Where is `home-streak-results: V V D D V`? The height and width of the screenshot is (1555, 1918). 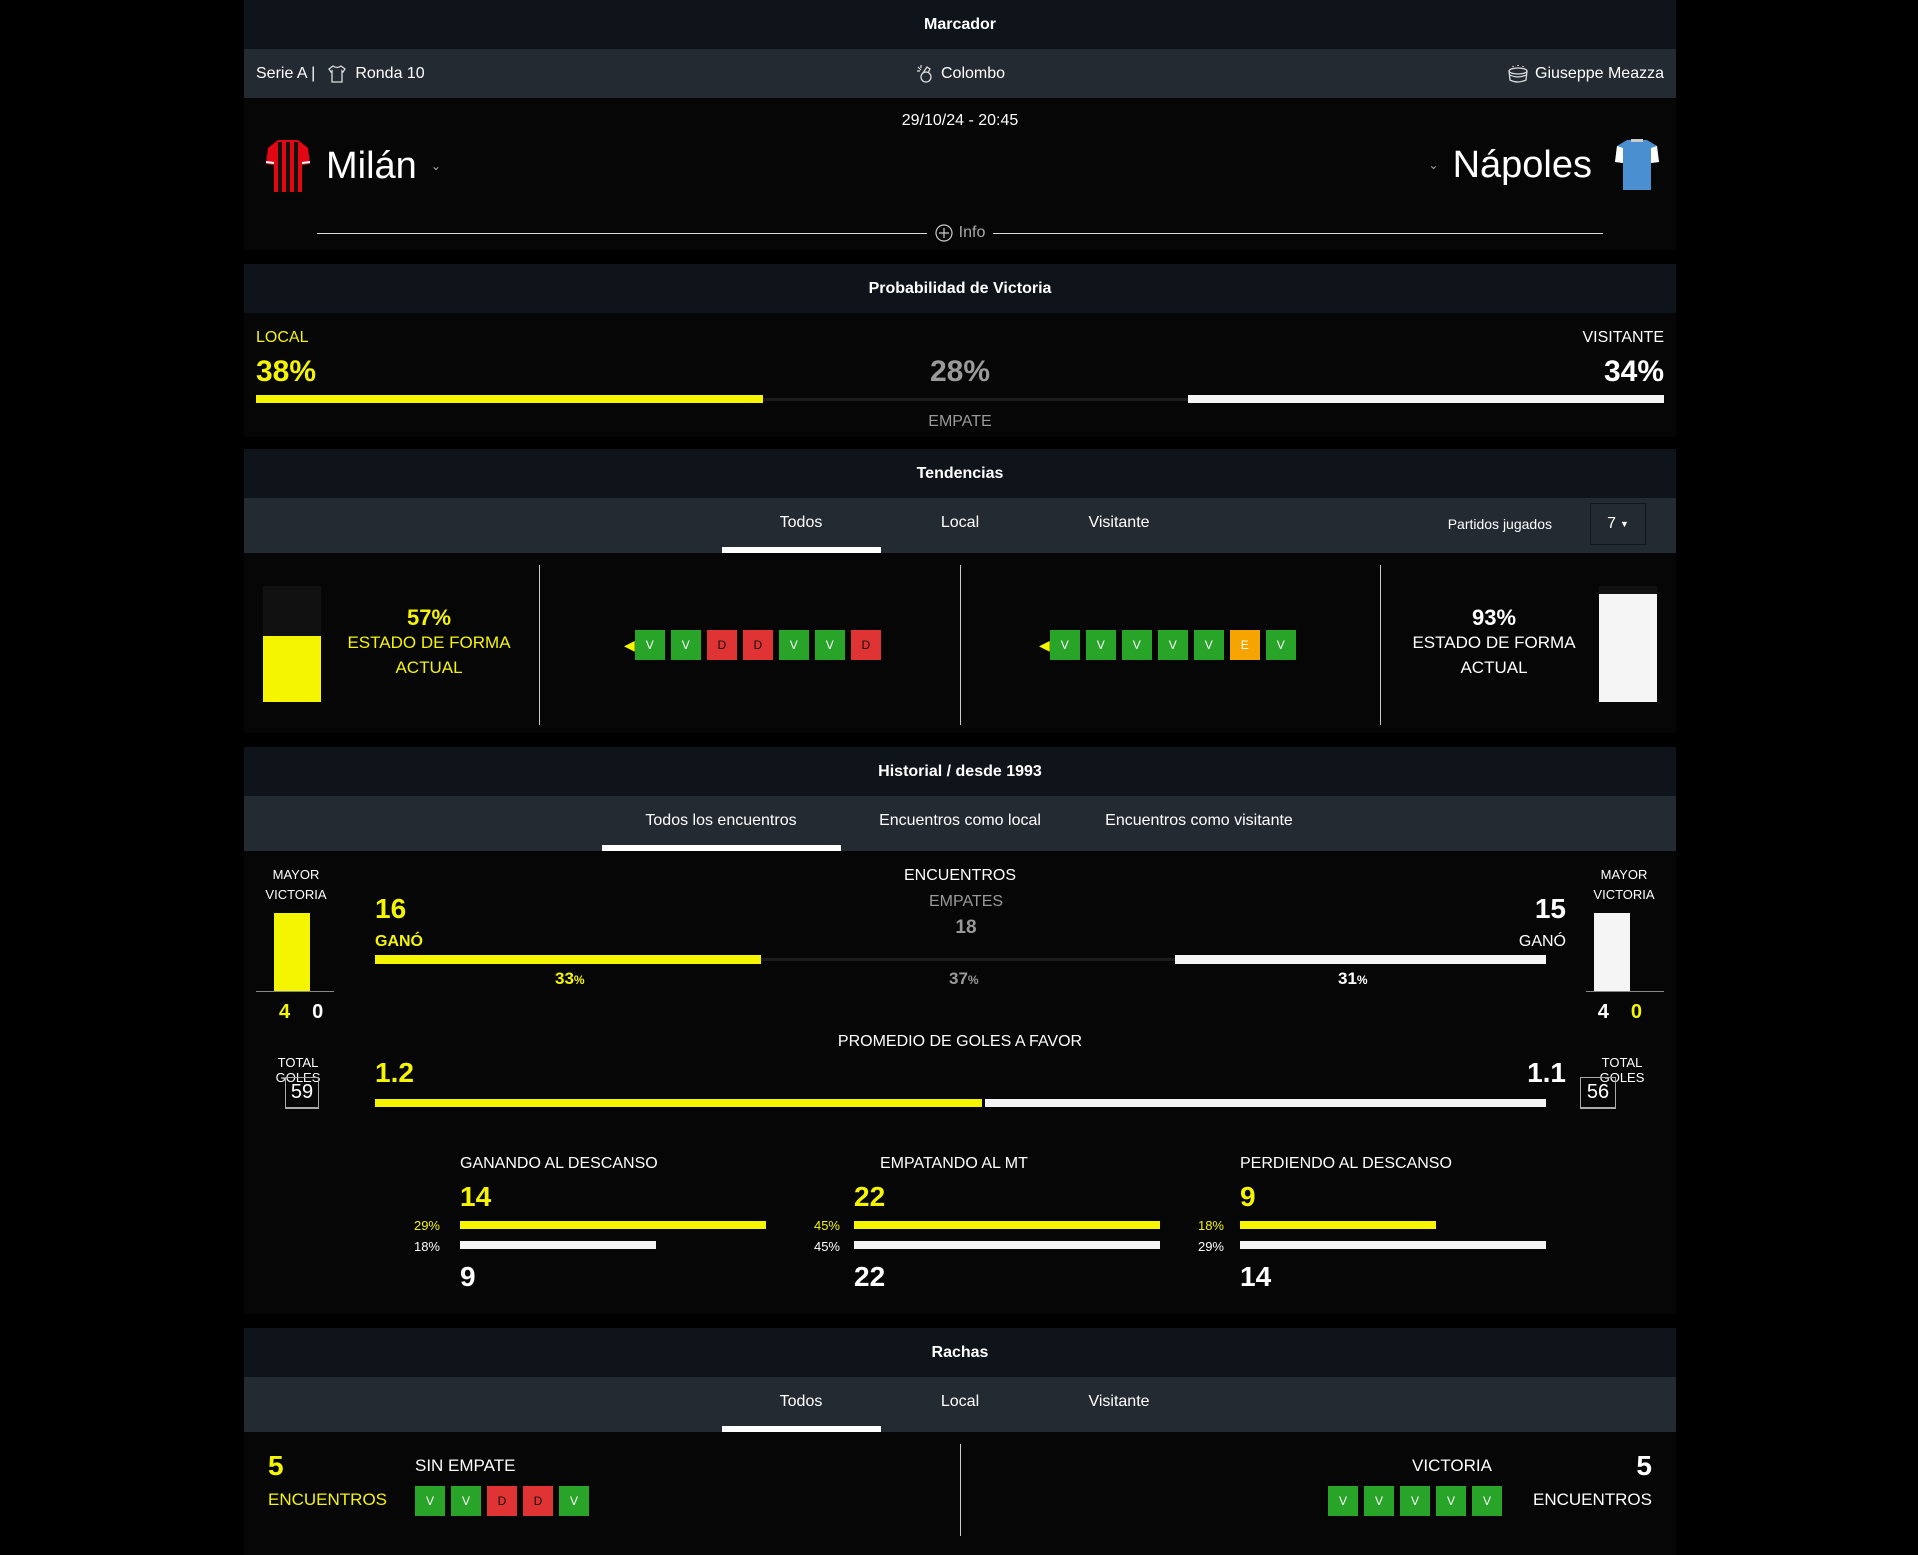 home-streak-results: V V D D V is located at coordinates (502, 1501).